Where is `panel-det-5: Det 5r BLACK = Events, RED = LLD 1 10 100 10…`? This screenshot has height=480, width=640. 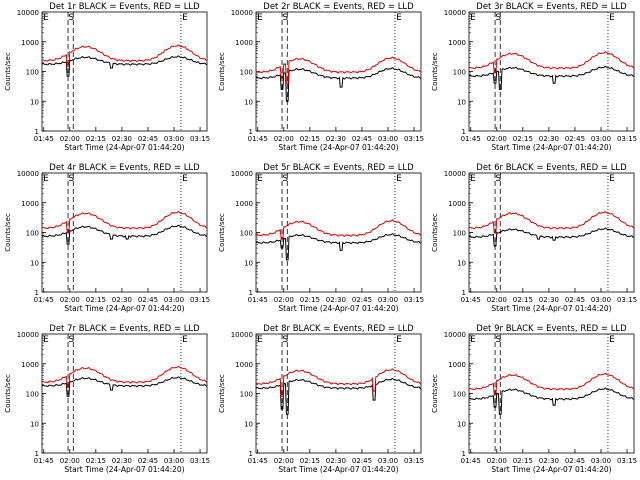
panel-det-5: Det 5r BLACK = Events, RED = LLD 1 10 100 10… is located at coordinates (321, 238).